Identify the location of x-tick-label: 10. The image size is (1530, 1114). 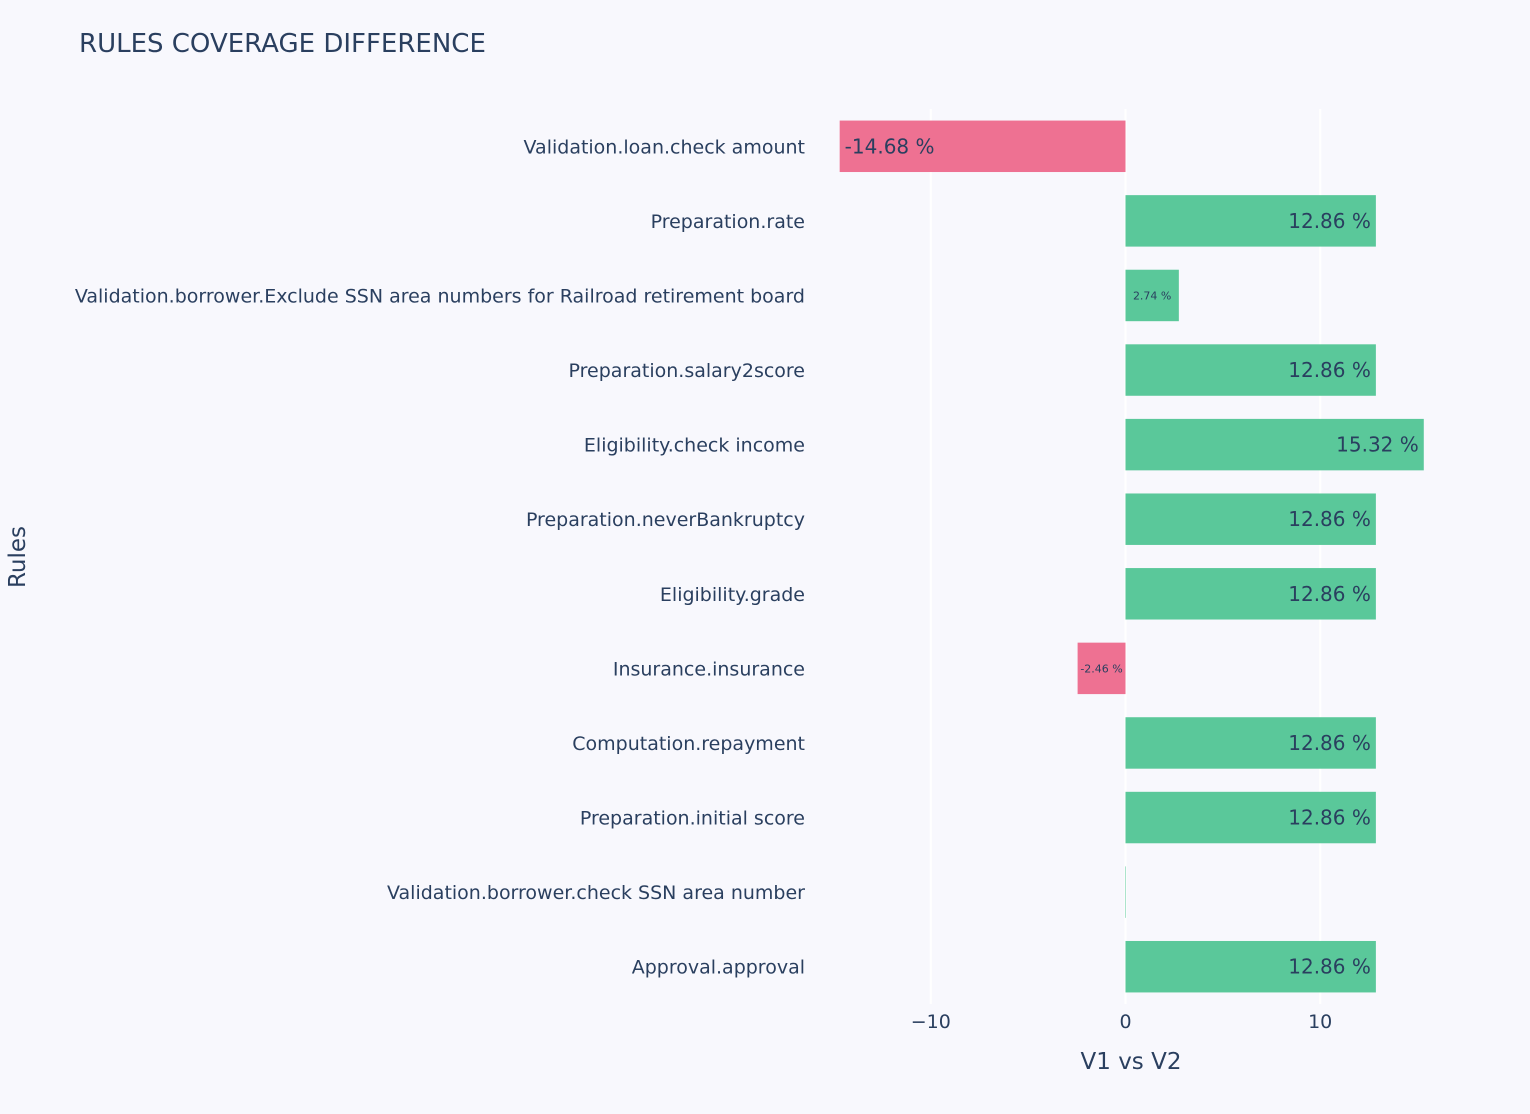
(1320, 1022).